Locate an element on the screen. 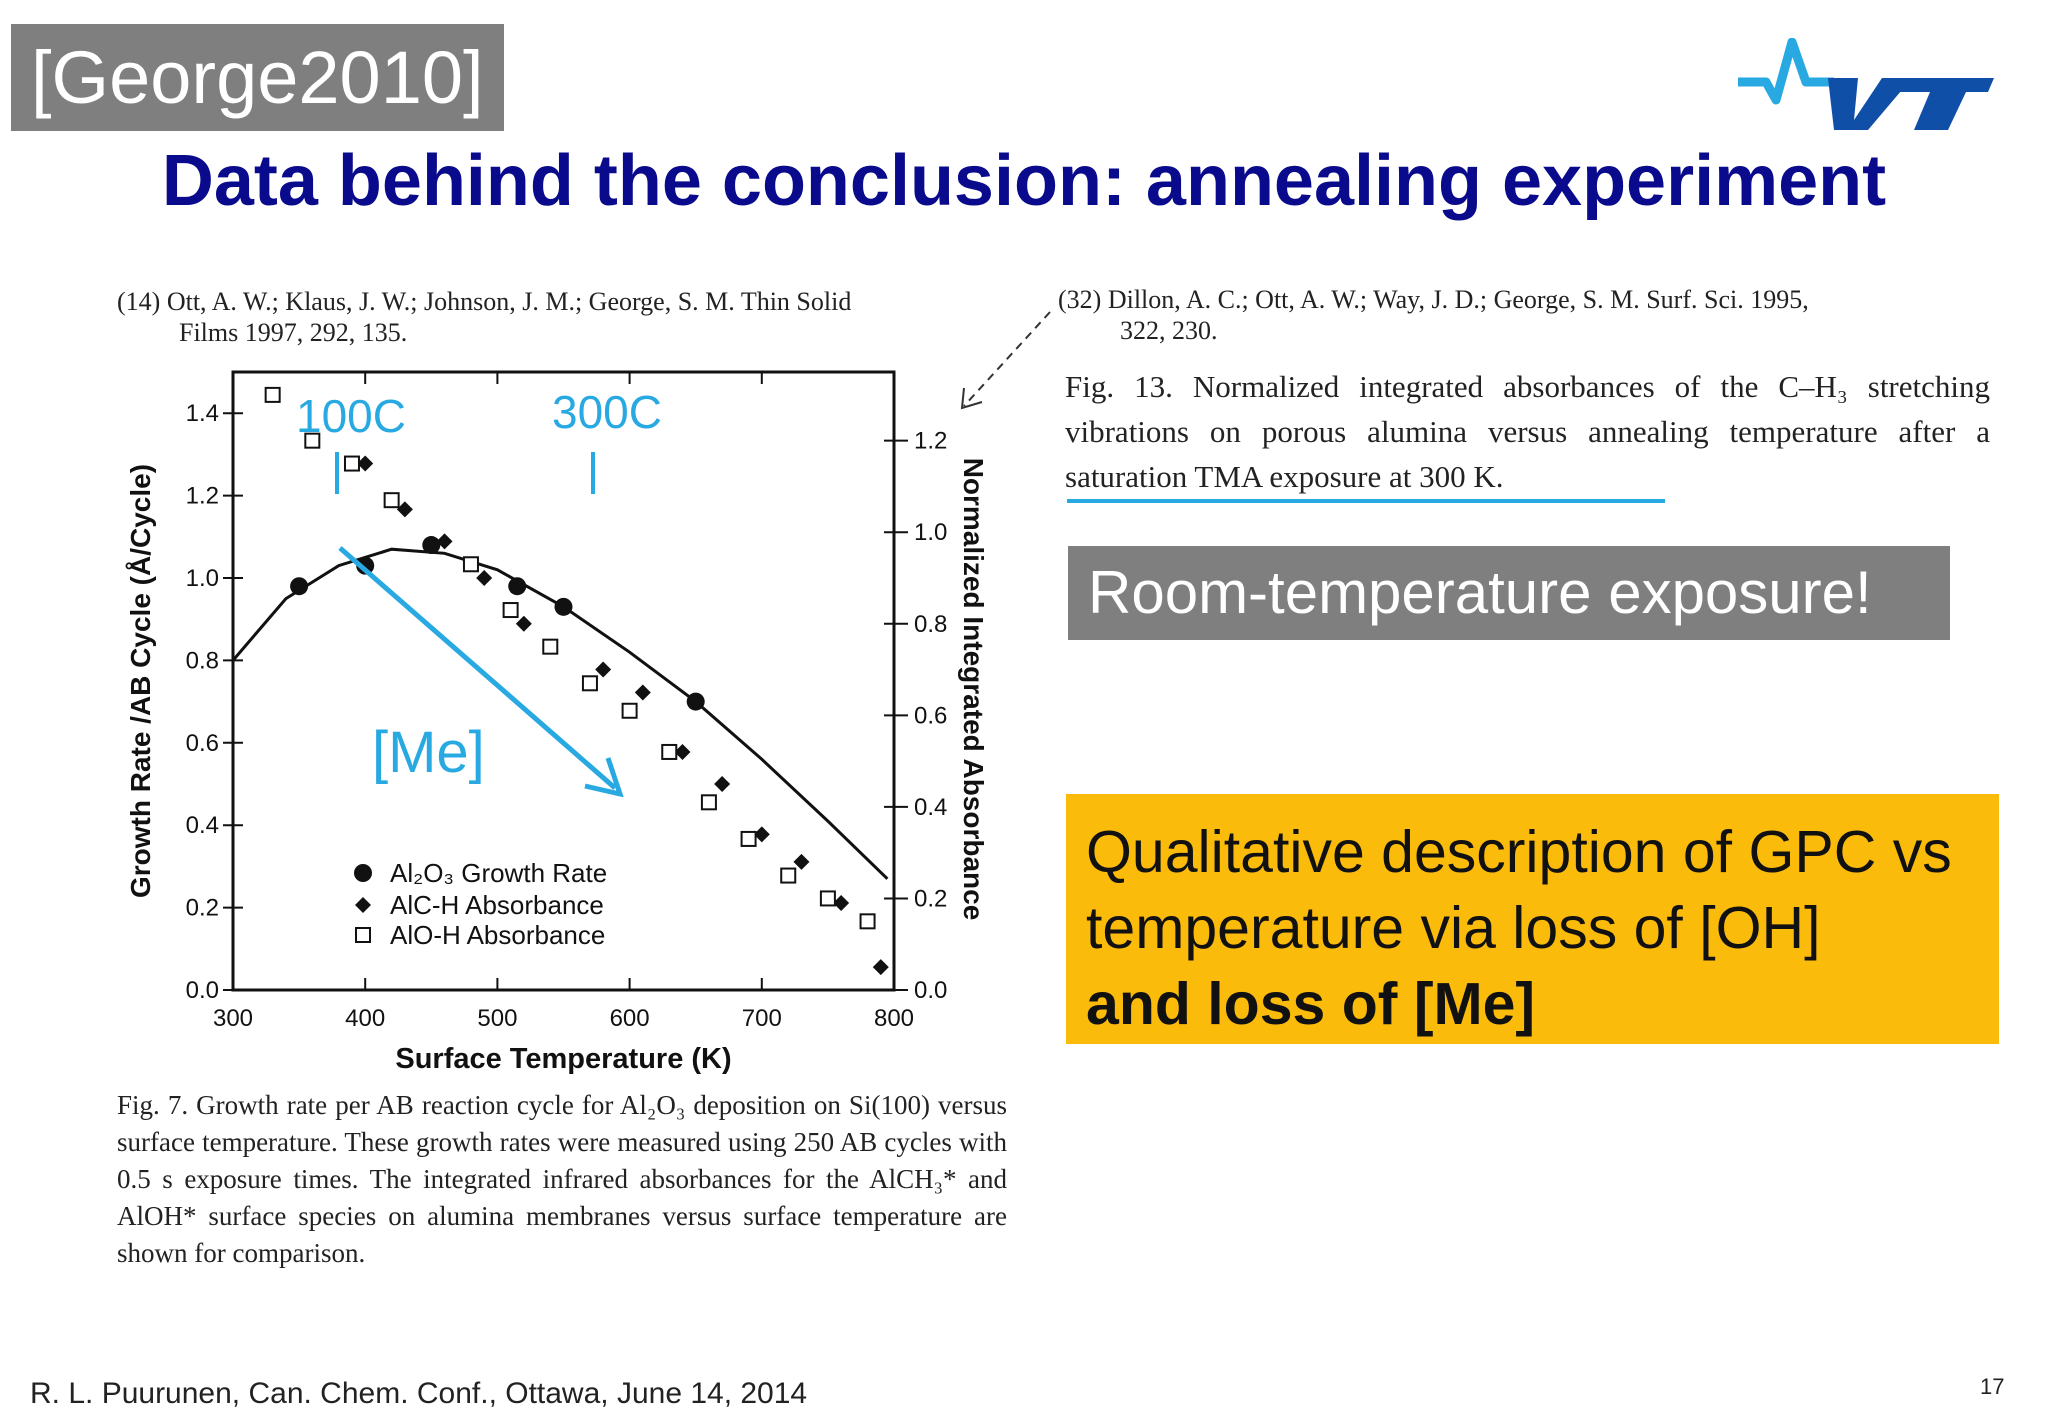  qualitative-bold-text: and loss of [Me] is located at coordinates (1311, 1004).